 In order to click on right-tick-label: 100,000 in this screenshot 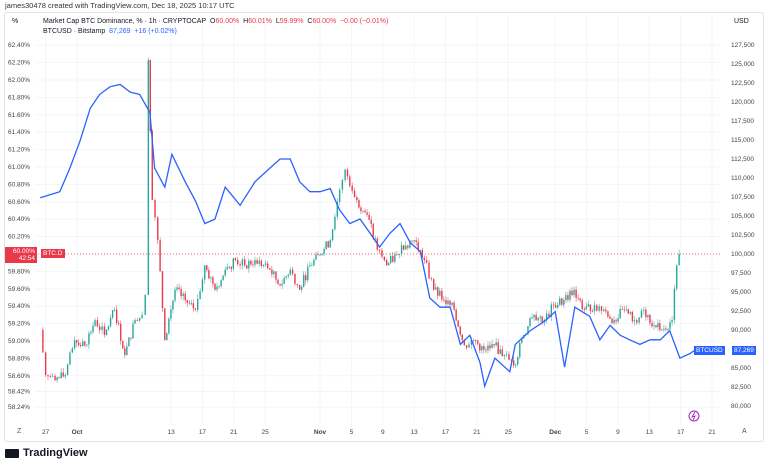, I will do `click(743, 254)`.